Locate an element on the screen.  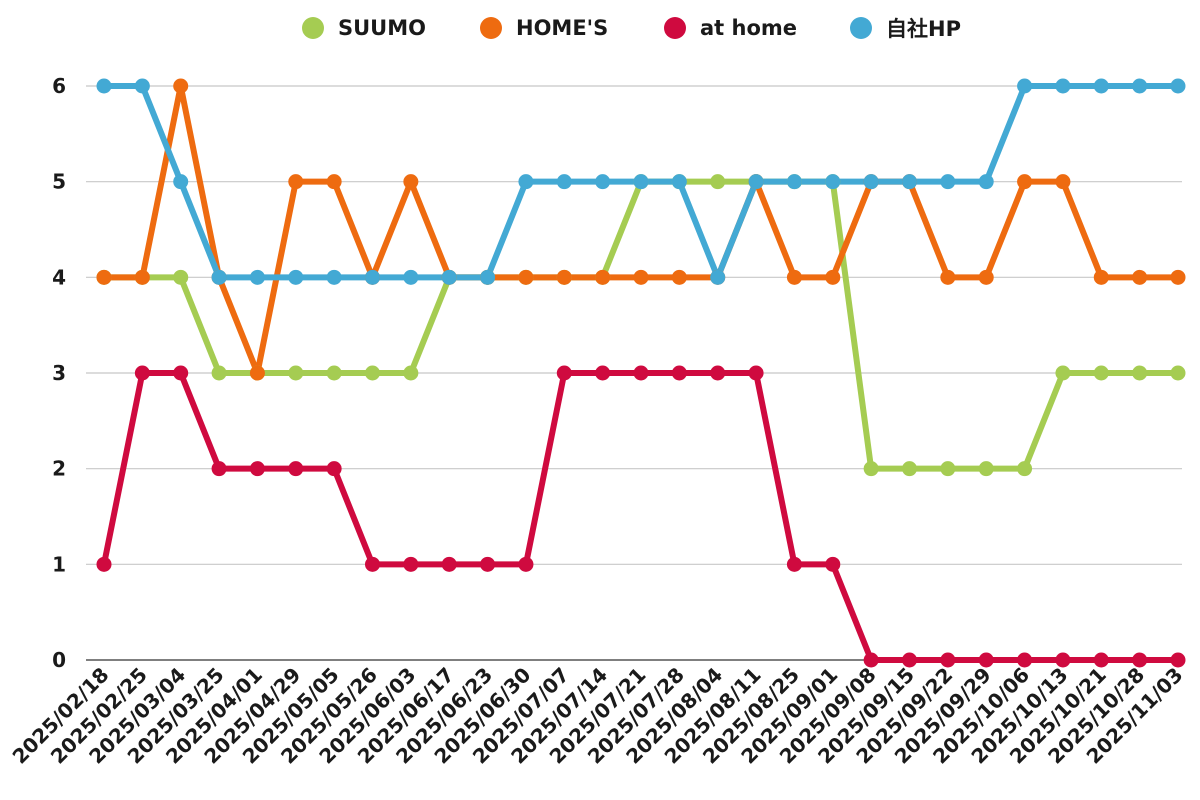
y-tick-label: 4 is located at coordinates (59, 277).